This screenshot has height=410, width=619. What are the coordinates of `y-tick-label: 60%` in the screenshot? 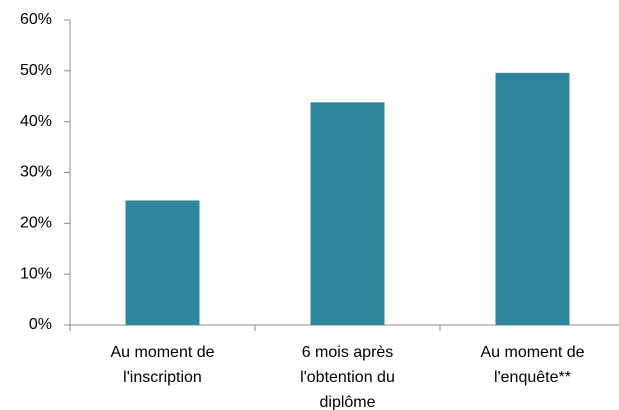 It's located at (36, 19).